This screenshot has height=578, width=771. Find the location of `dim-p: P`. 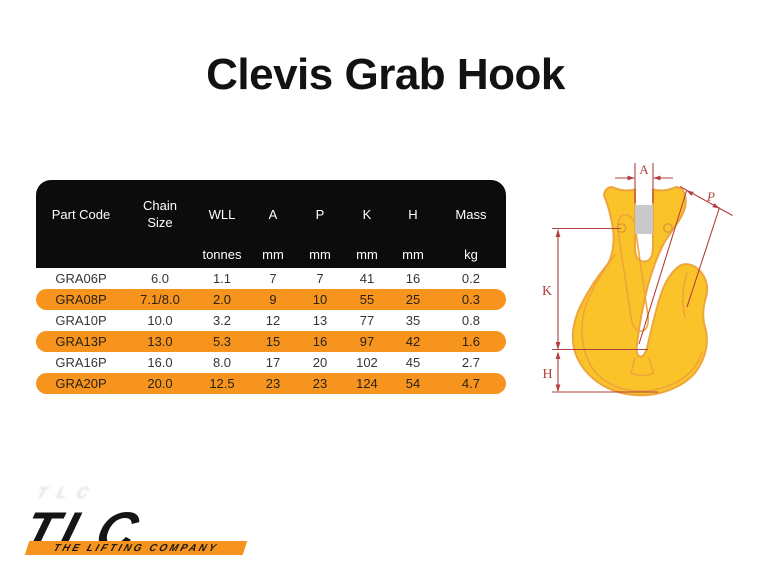

dim-p: P is located at coordinates (685, 265).